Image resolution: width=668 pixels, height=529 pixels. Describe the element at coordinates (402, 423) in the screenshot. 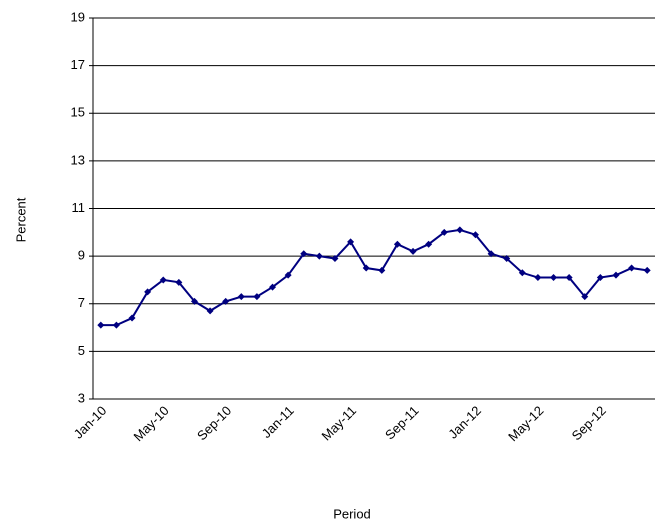

I see `x-tick-label: Sep-11` at that location.